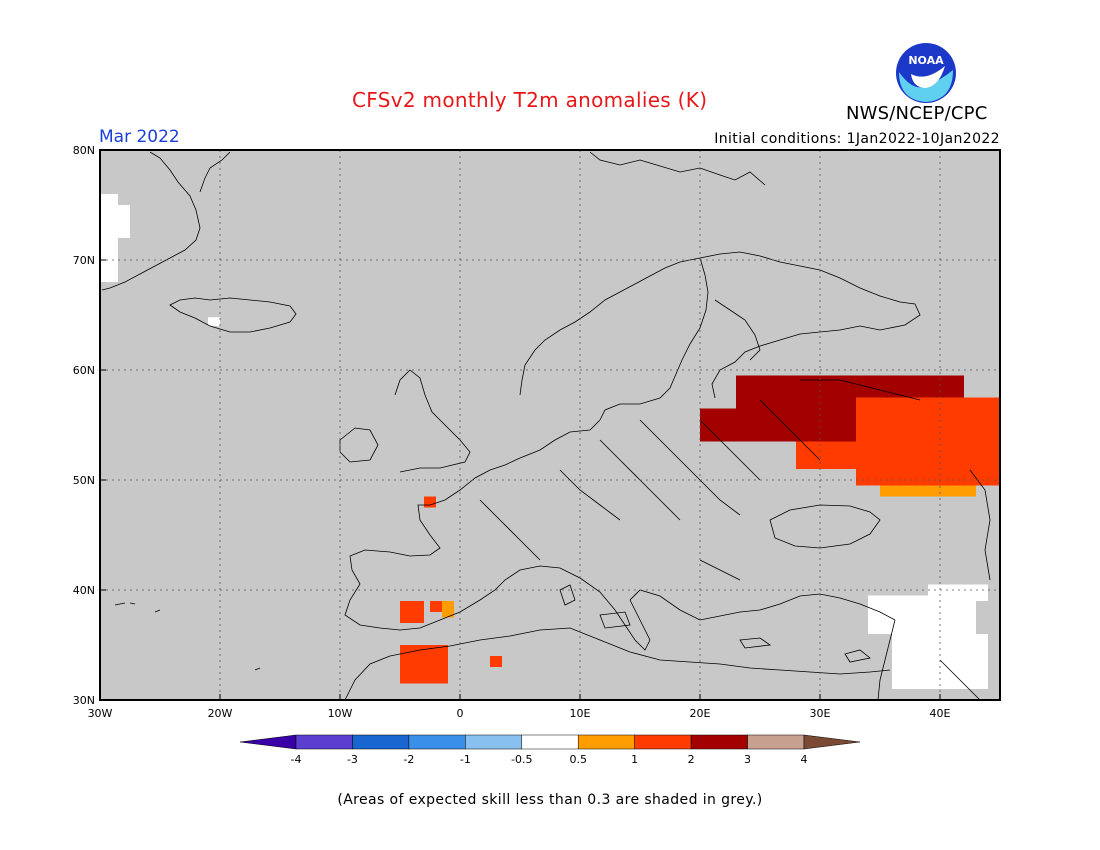 This screenshot has height=850, width=1100. Describe the element at coordinates (220, 713) in the screenshot. I see `lon-tick-label: 20W` at that location.